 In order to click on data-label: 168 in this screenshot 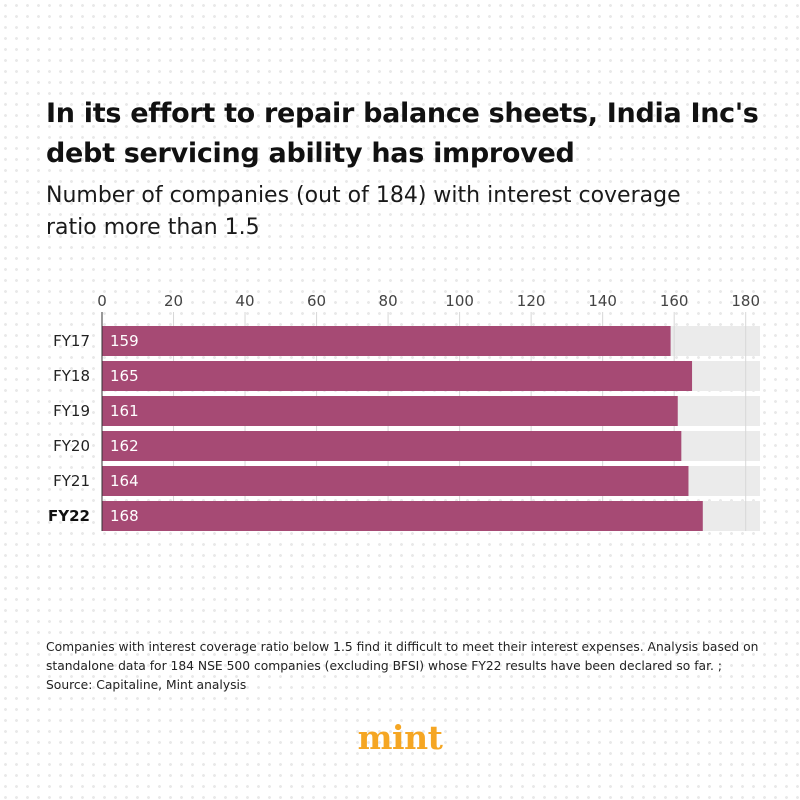, I will do `click(124, 516)`.